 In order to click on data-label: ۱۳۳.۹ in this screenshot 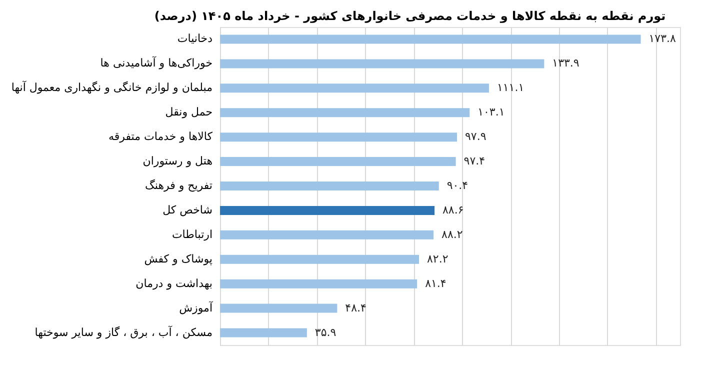, I will do `click(566, 63)`.